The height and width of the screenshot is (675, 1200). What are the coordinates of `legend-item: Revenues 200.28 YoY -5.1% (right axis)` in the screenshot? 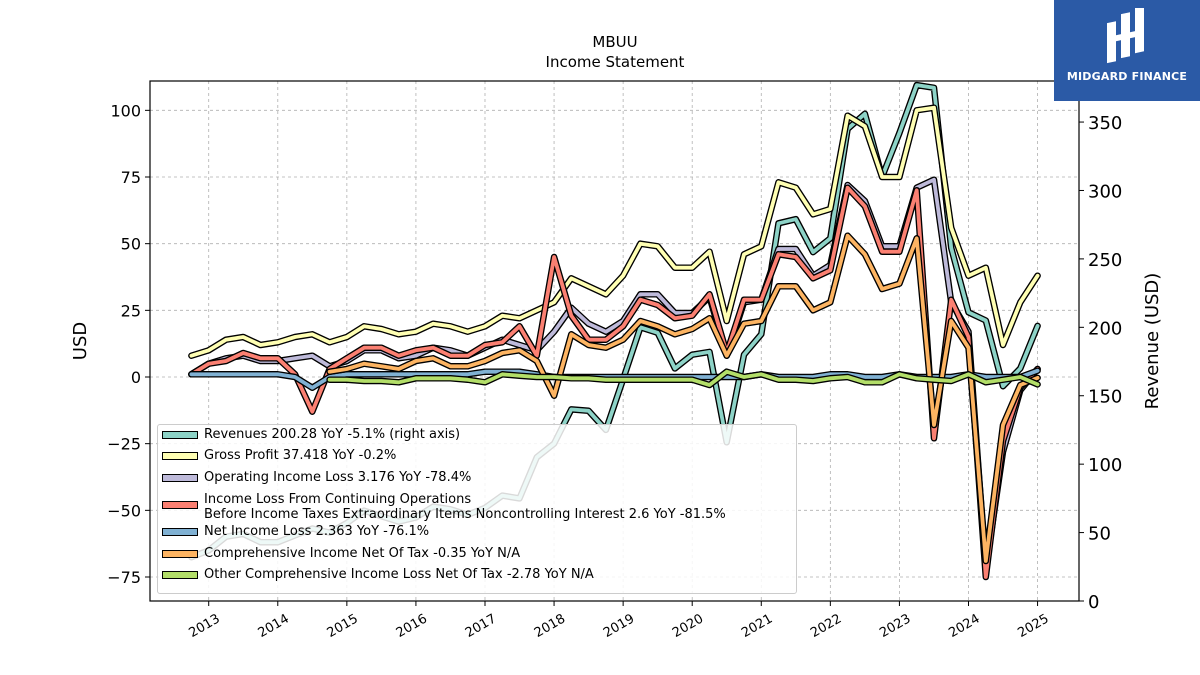 It's located at (479, 435).